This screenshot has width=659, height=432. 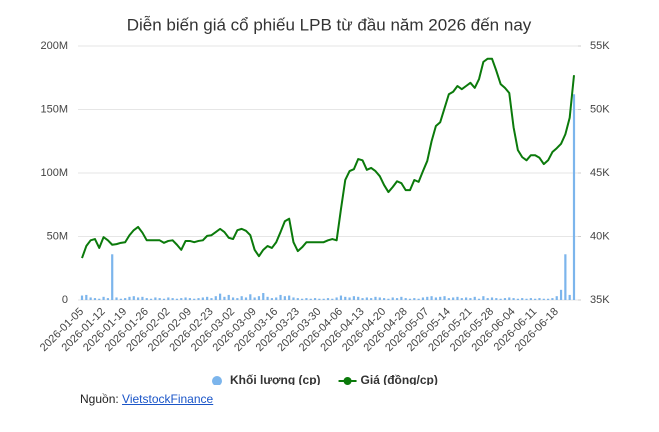 I want to click on source-link: VietstockFinance, so click(x=168, y=399).